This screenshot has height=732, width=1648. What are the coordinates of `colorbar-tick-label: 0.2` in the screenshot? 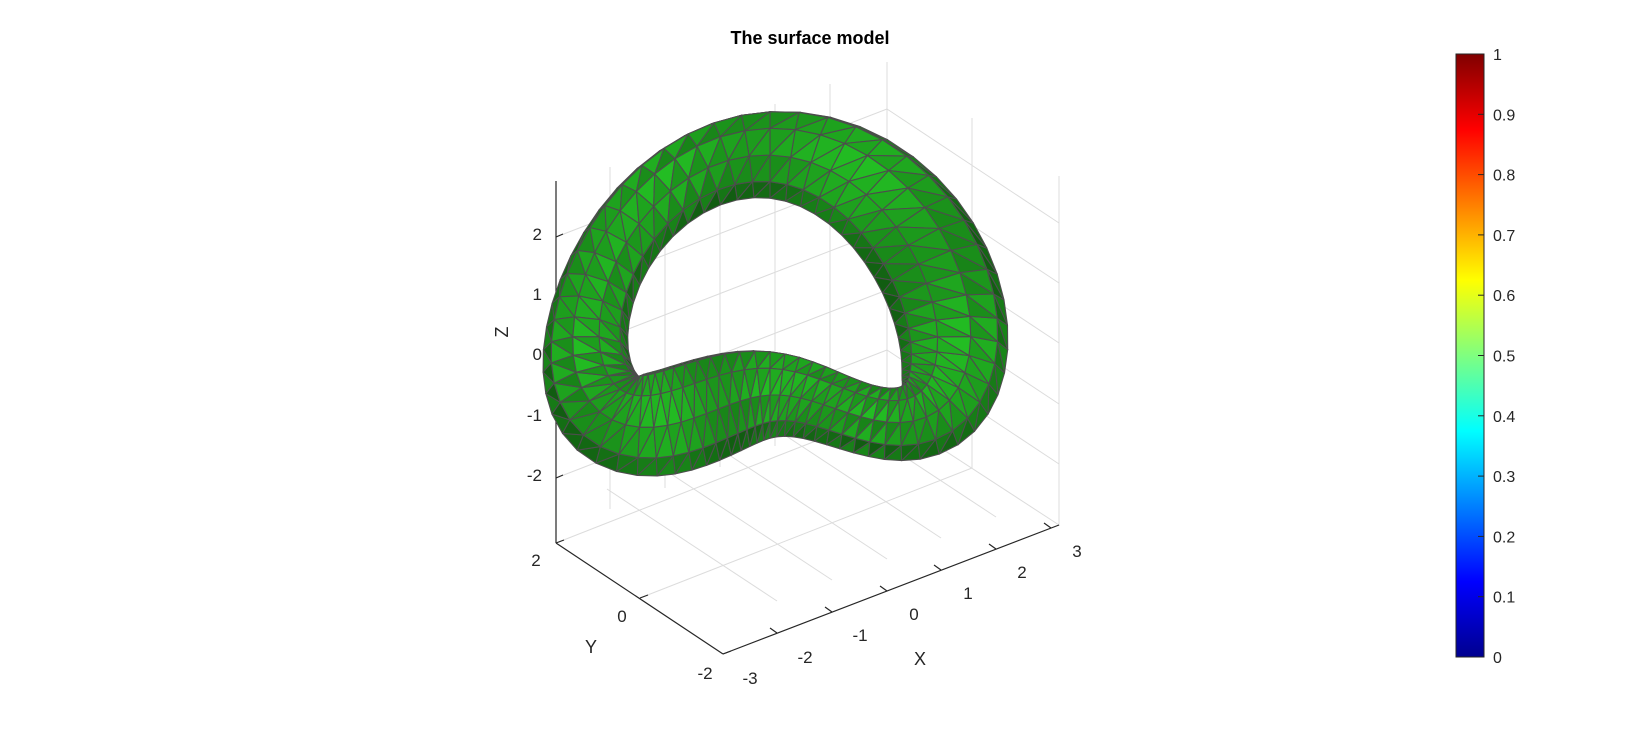 It's located at (1504, 537).